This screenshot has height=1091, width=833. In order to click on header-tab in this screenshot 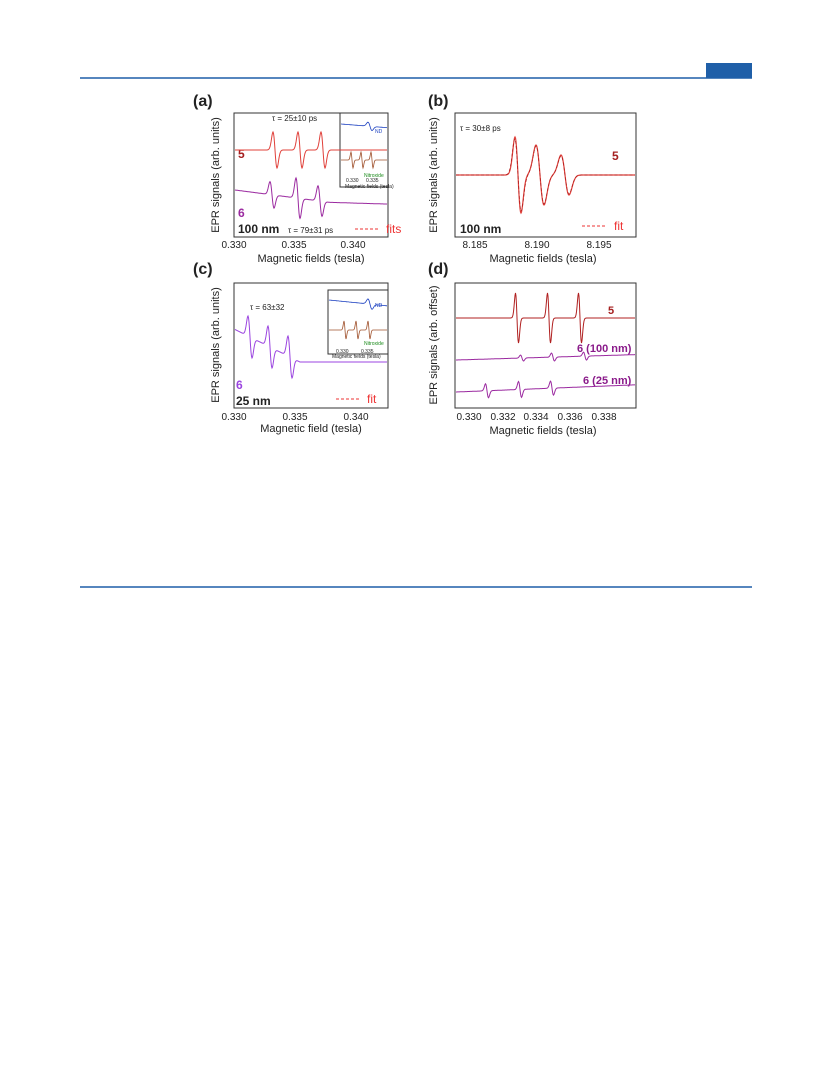, I will do `click(729, 70)`.